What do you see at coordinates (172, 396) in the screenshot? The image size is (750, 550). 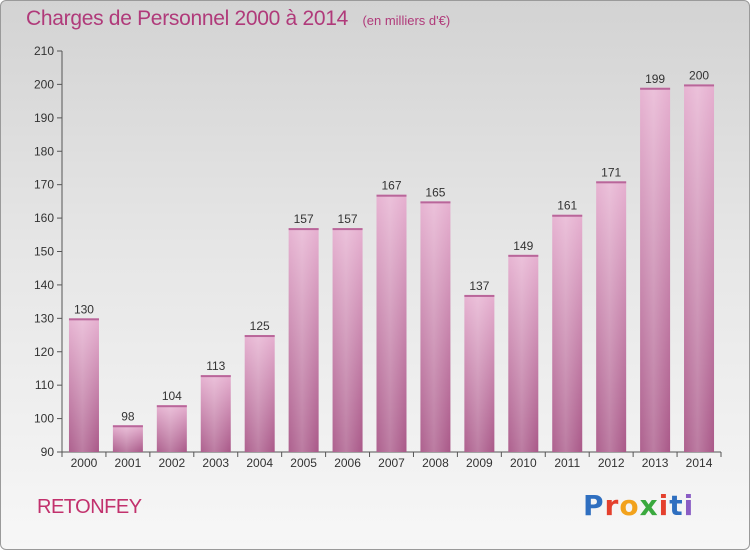 I see `bar-value-label: 104` at bounding box center [172, 396].